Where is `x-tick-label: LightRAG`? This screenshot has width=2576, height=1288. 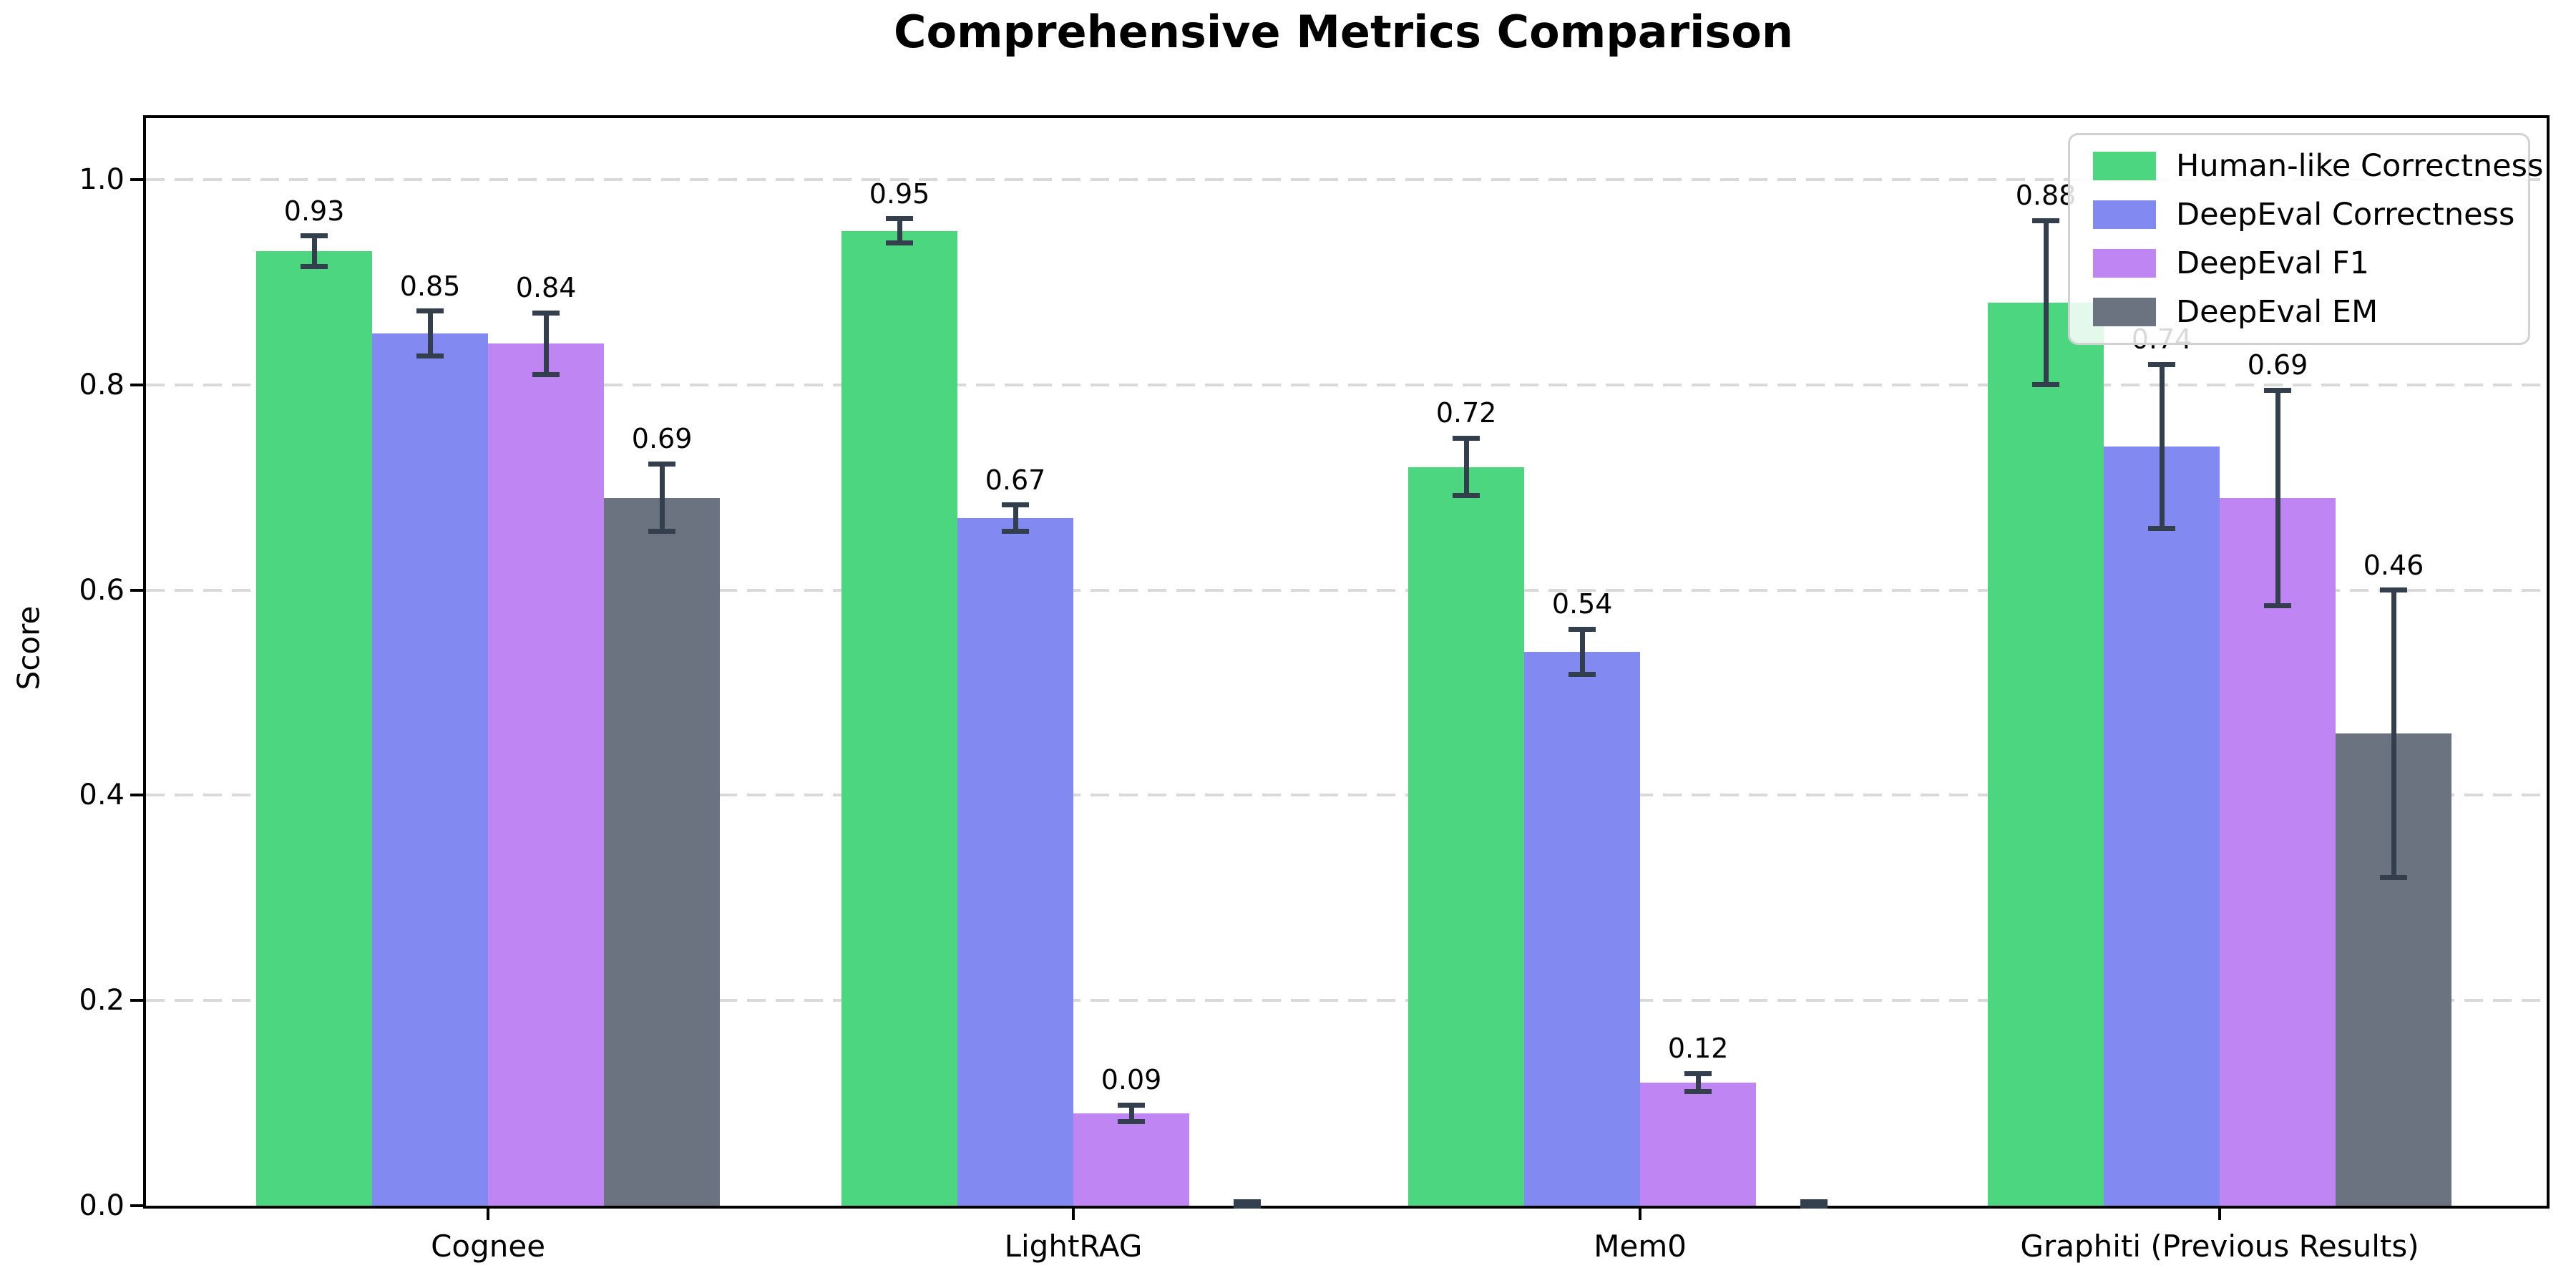 x-tick-label: LightRAG is located at coordinates (1073, 1246).